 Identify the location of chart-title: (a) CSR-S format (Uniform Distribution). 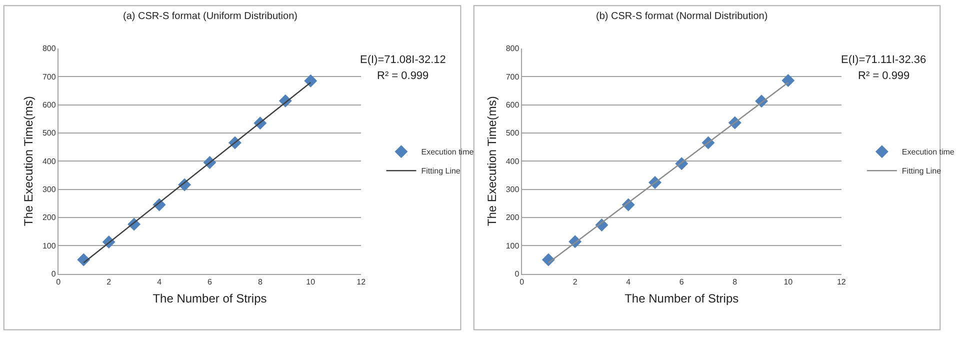
(210, 16).